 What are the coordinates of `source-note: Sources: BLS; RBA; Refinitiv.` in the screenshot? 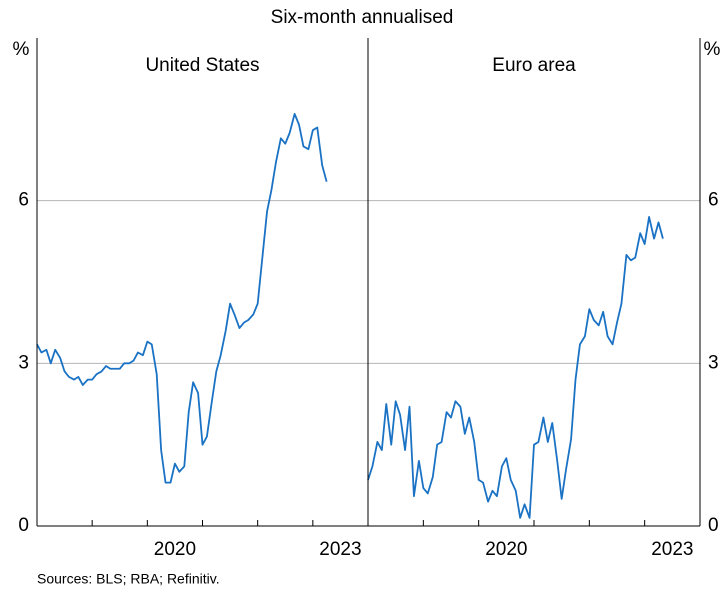 It's located at (128, 579).